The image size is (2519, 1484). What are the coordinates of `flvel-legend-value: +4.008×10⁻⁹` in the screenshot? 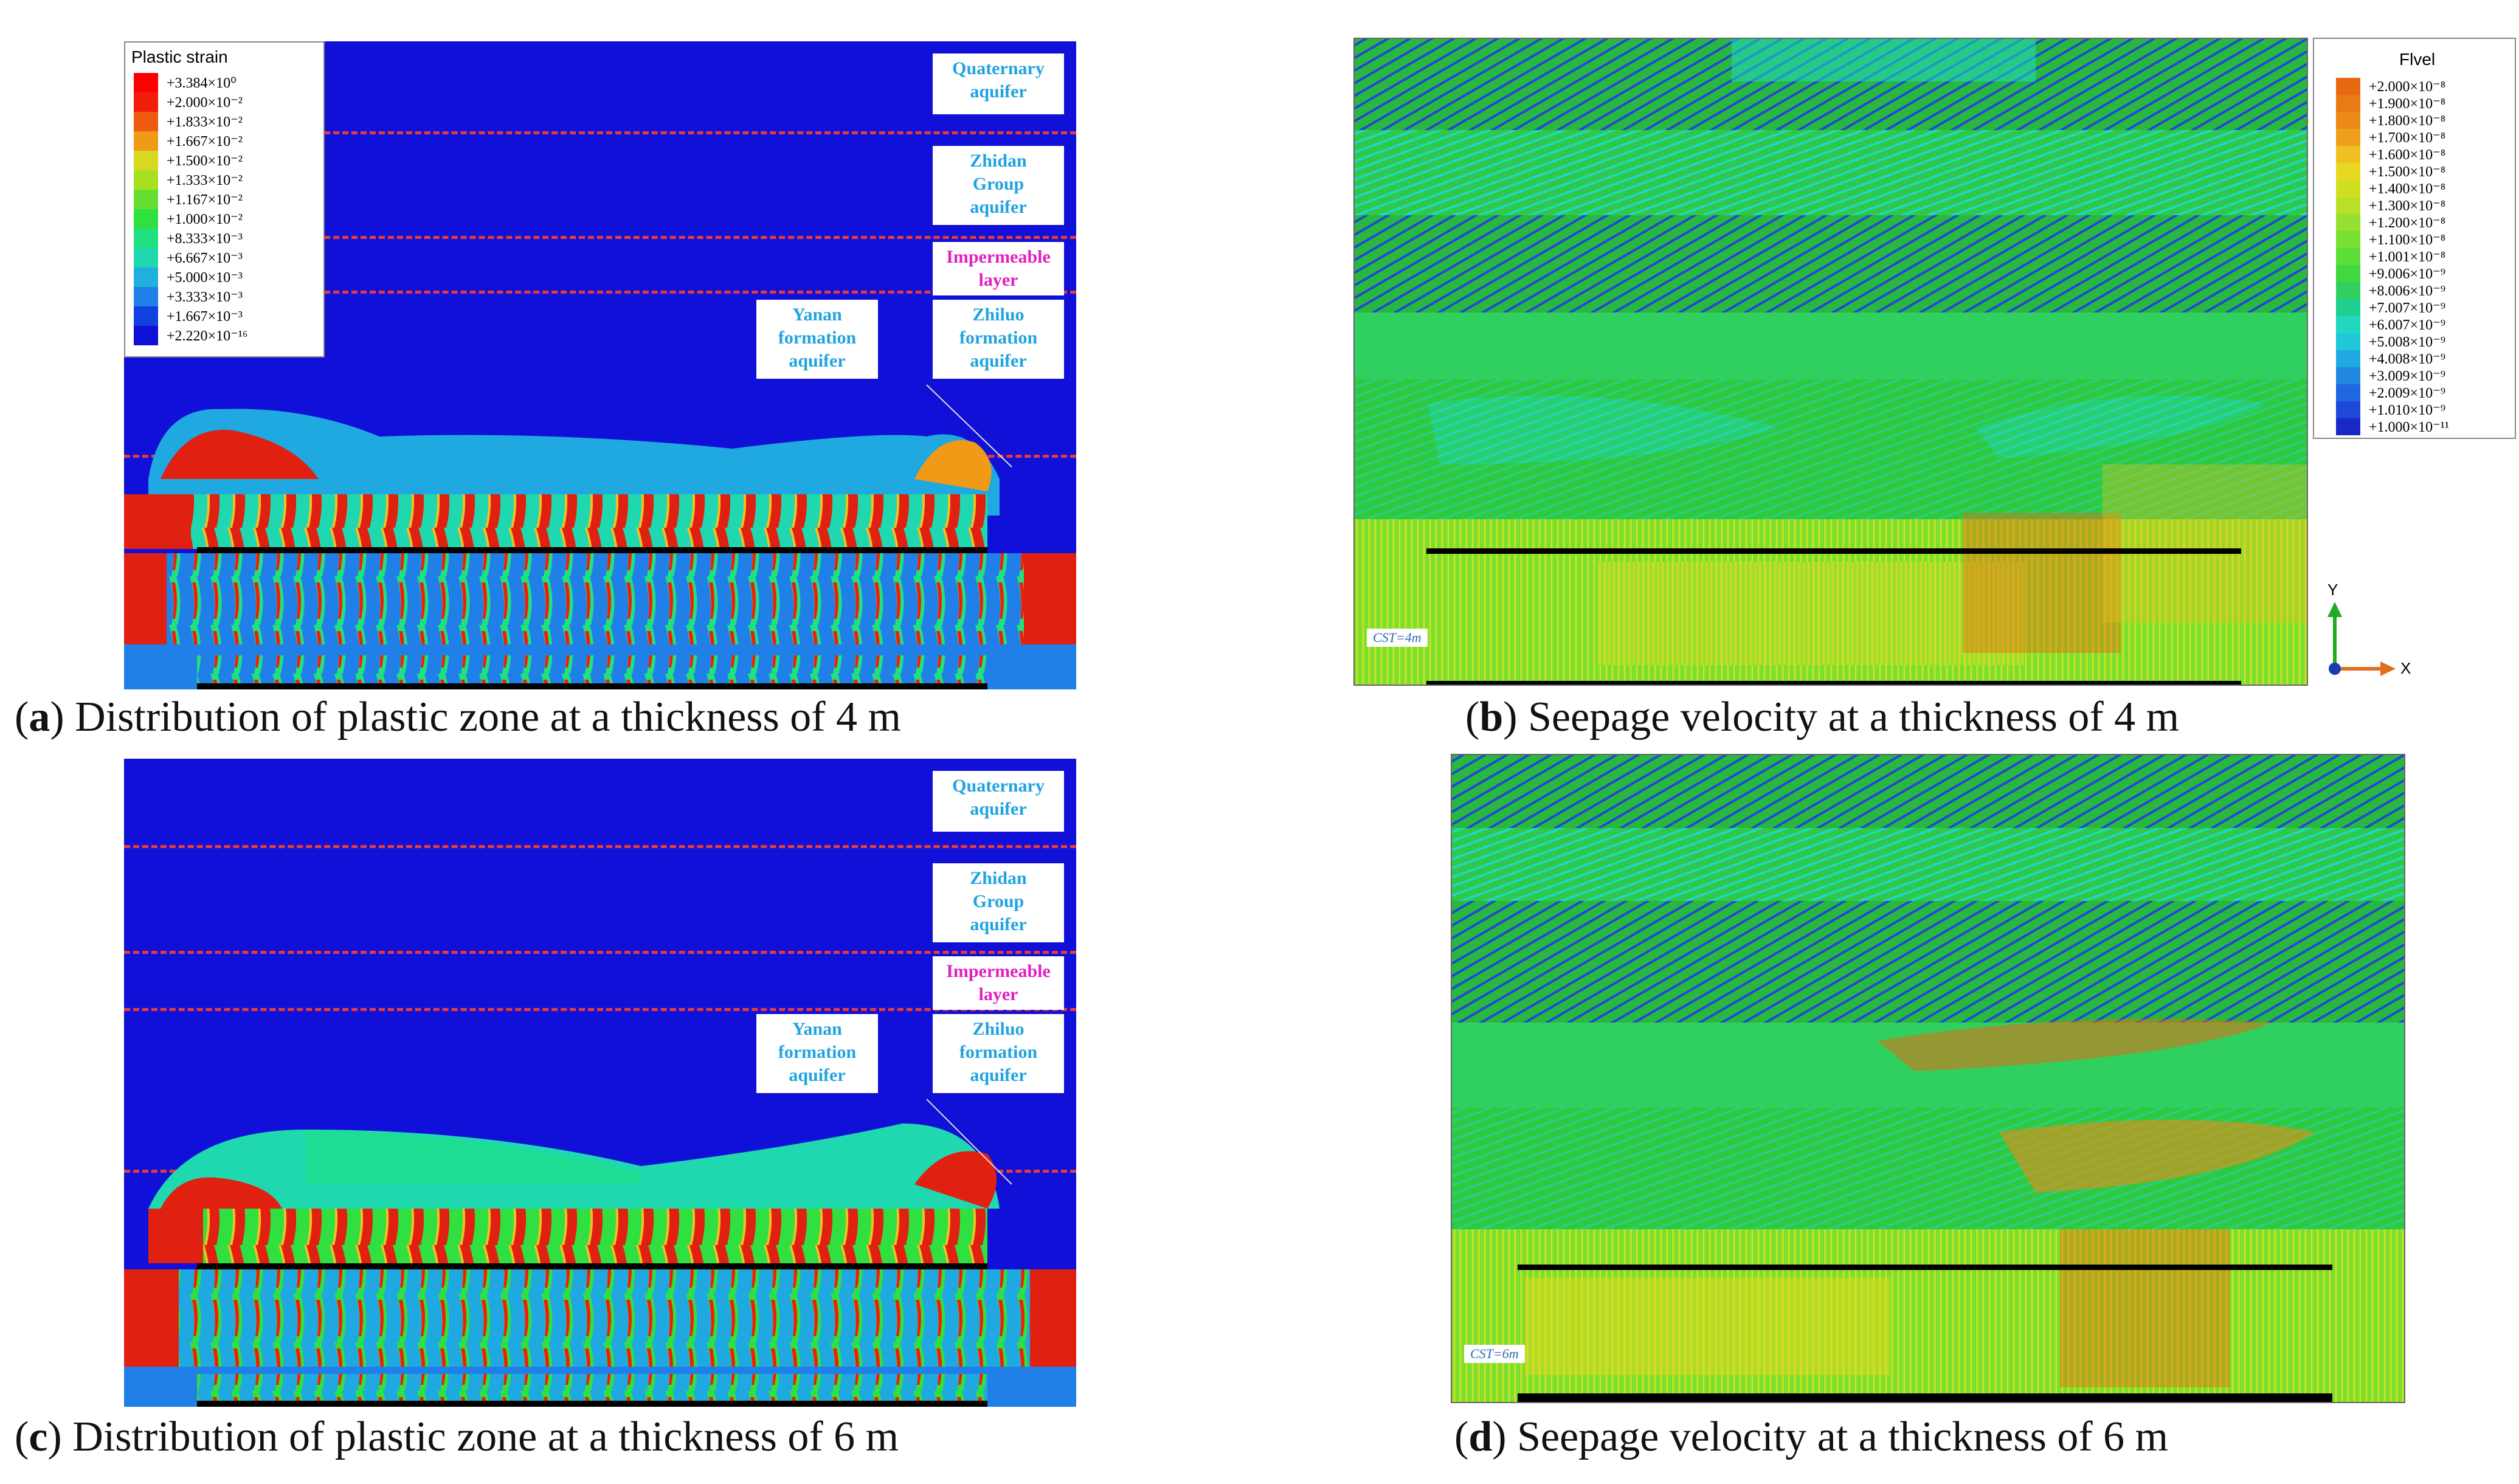 It's located at (2407, 359).